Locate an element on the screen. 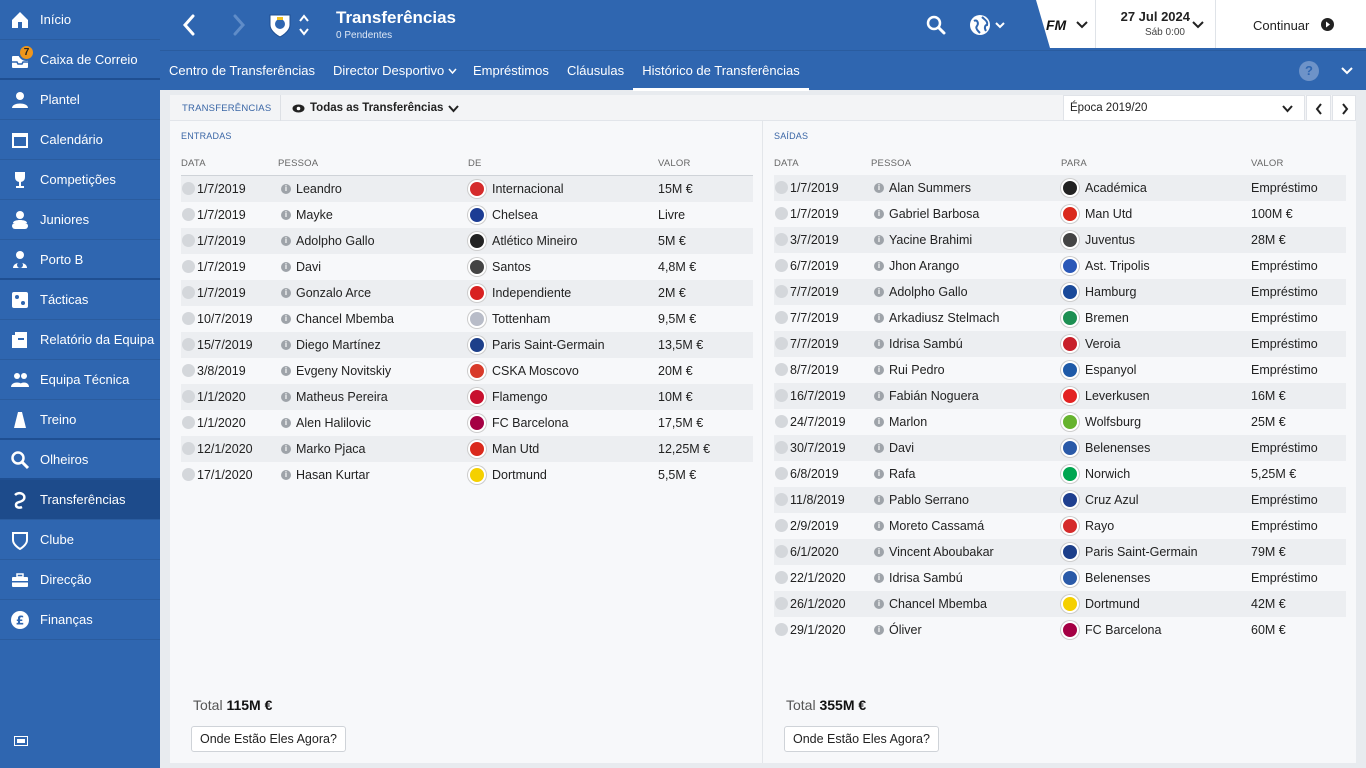 This screenshot has width=1366, height=768. view-filter-dropdown: Todas as Transferências is located at coordinates (377, 108).